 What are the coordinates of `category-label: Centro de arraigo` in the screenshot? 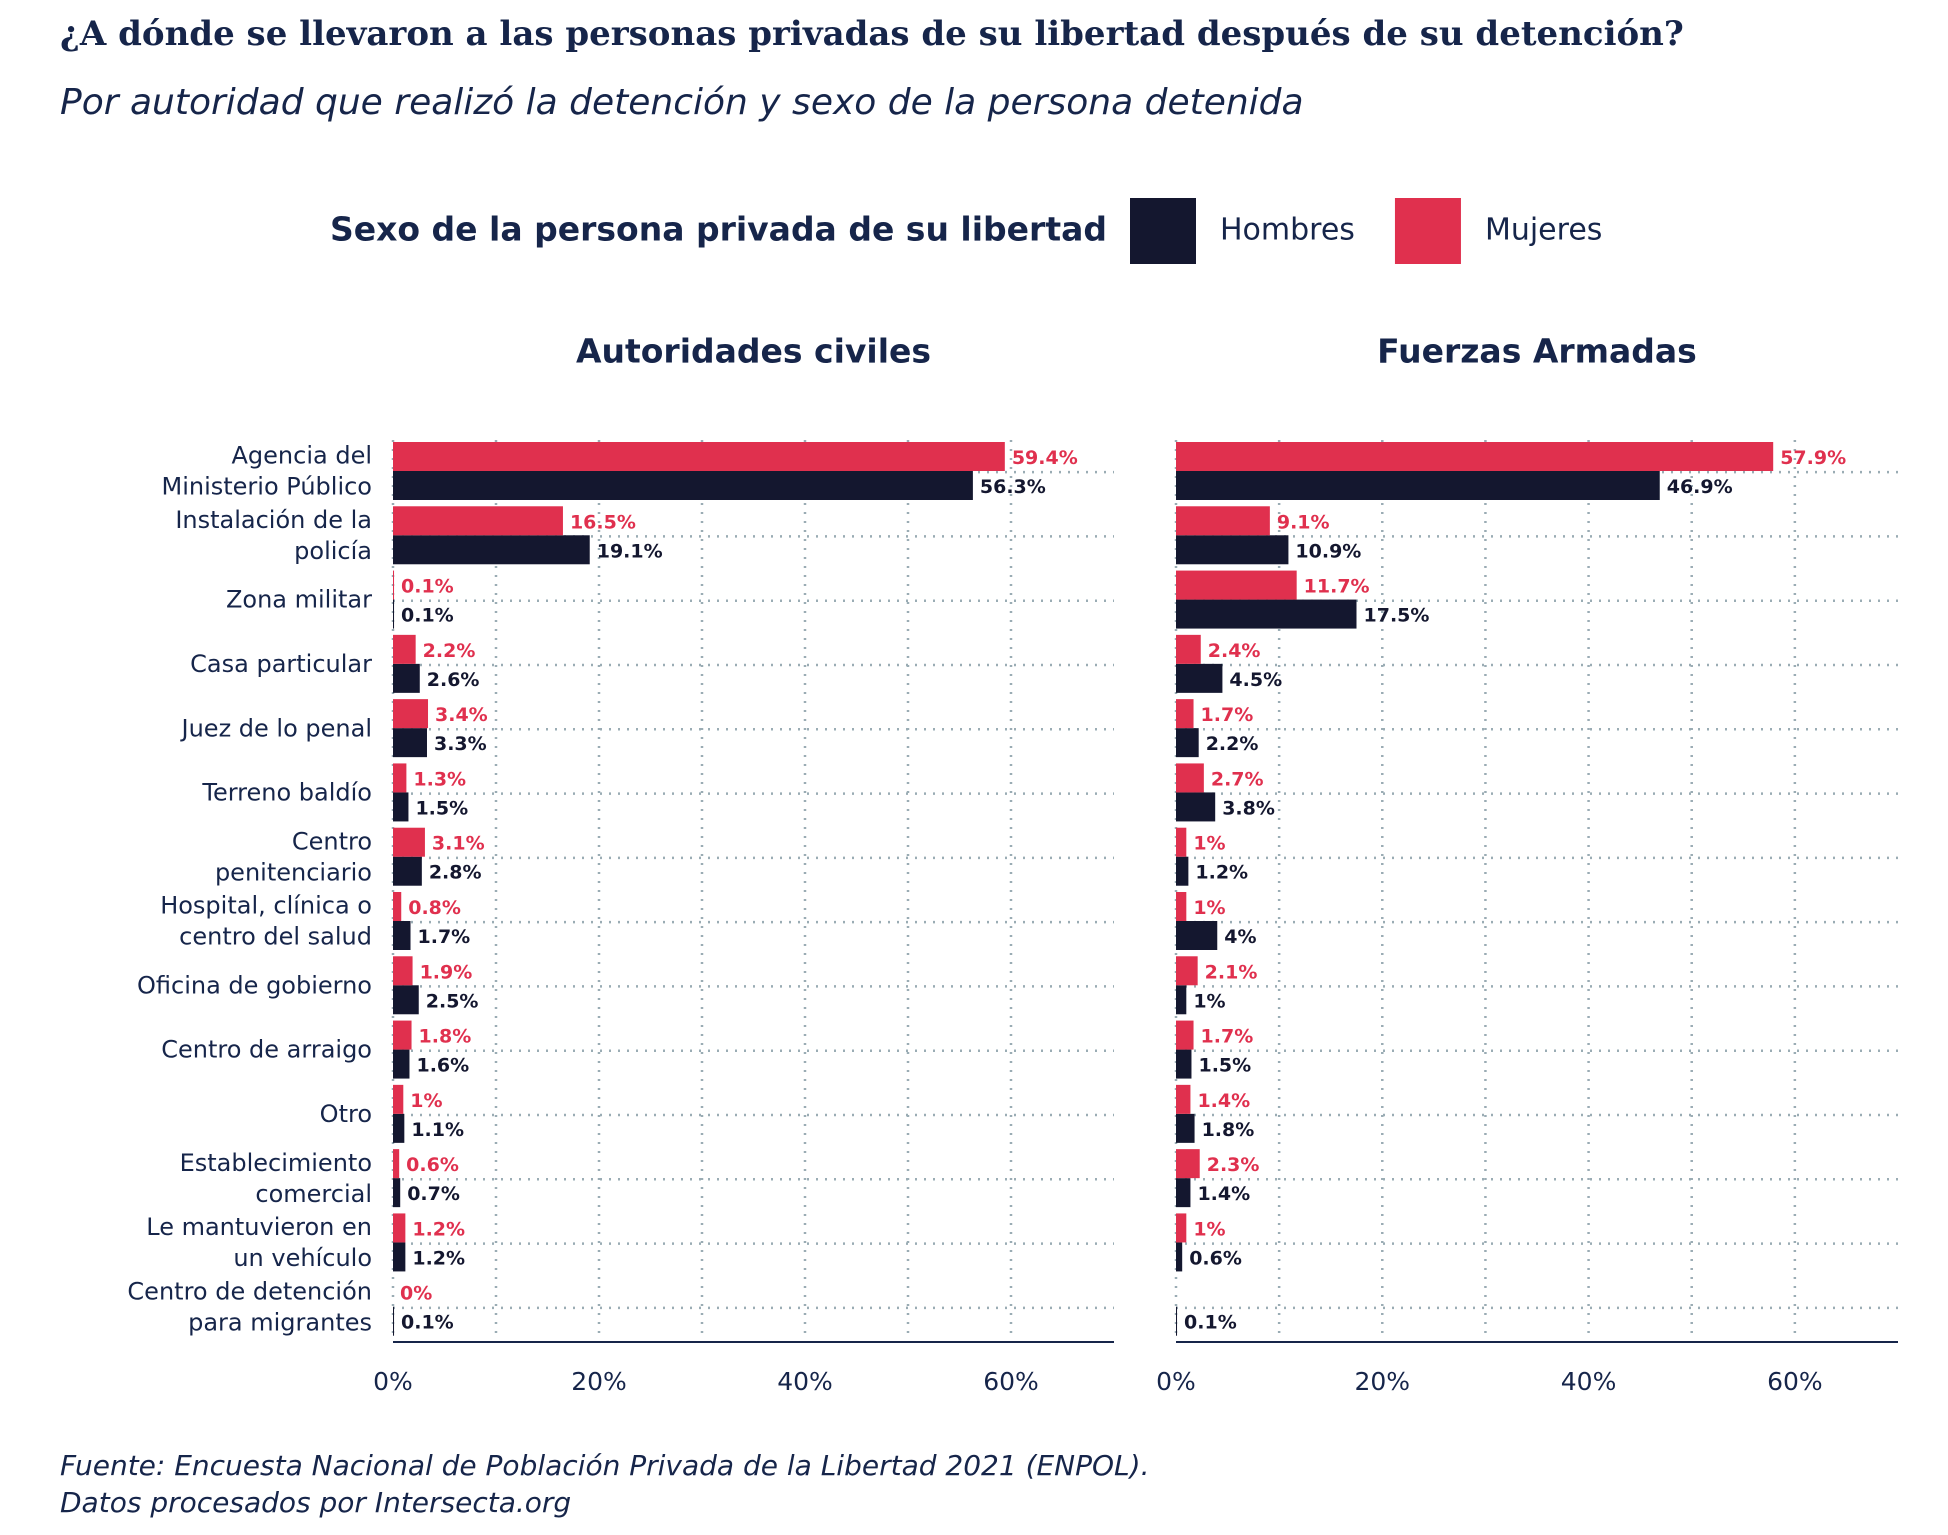 It's located at (266, 1050).